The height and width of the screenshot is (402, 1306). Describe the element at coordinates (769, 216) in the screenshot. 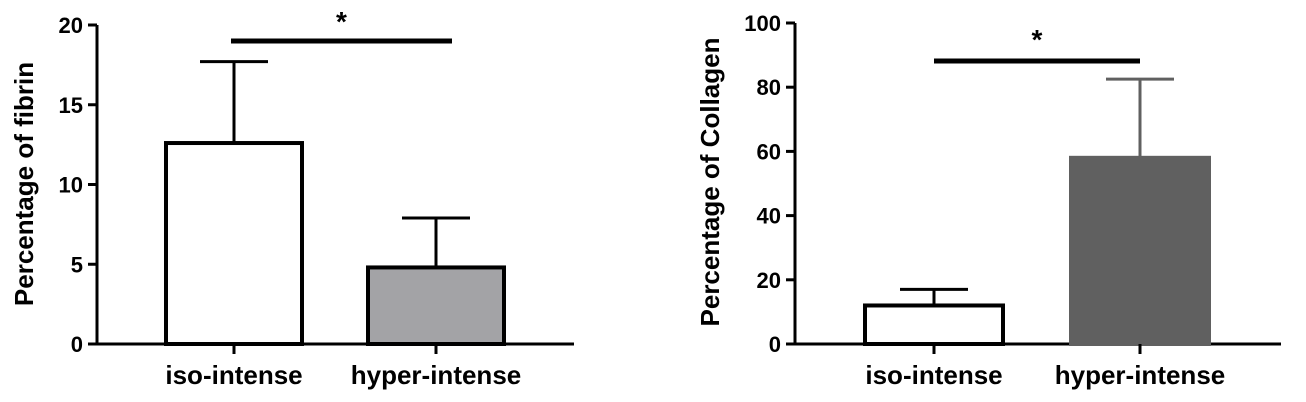

I see `y-tick-label: 40` at that location.